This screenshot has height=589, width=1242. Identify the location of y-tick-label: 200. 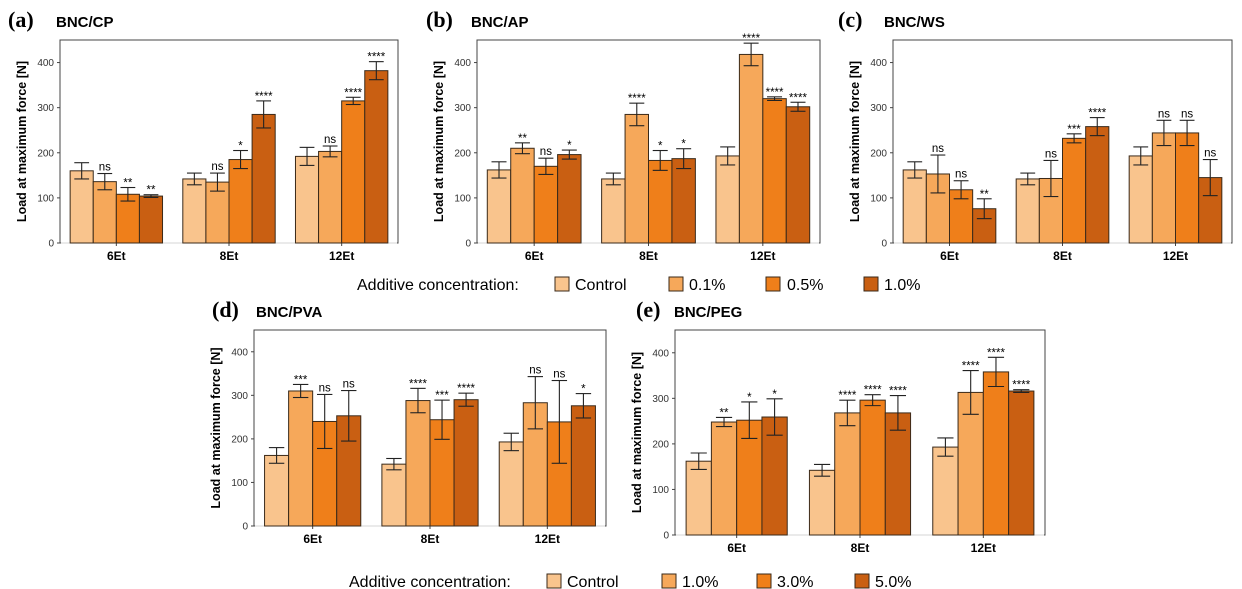
(660, 444).